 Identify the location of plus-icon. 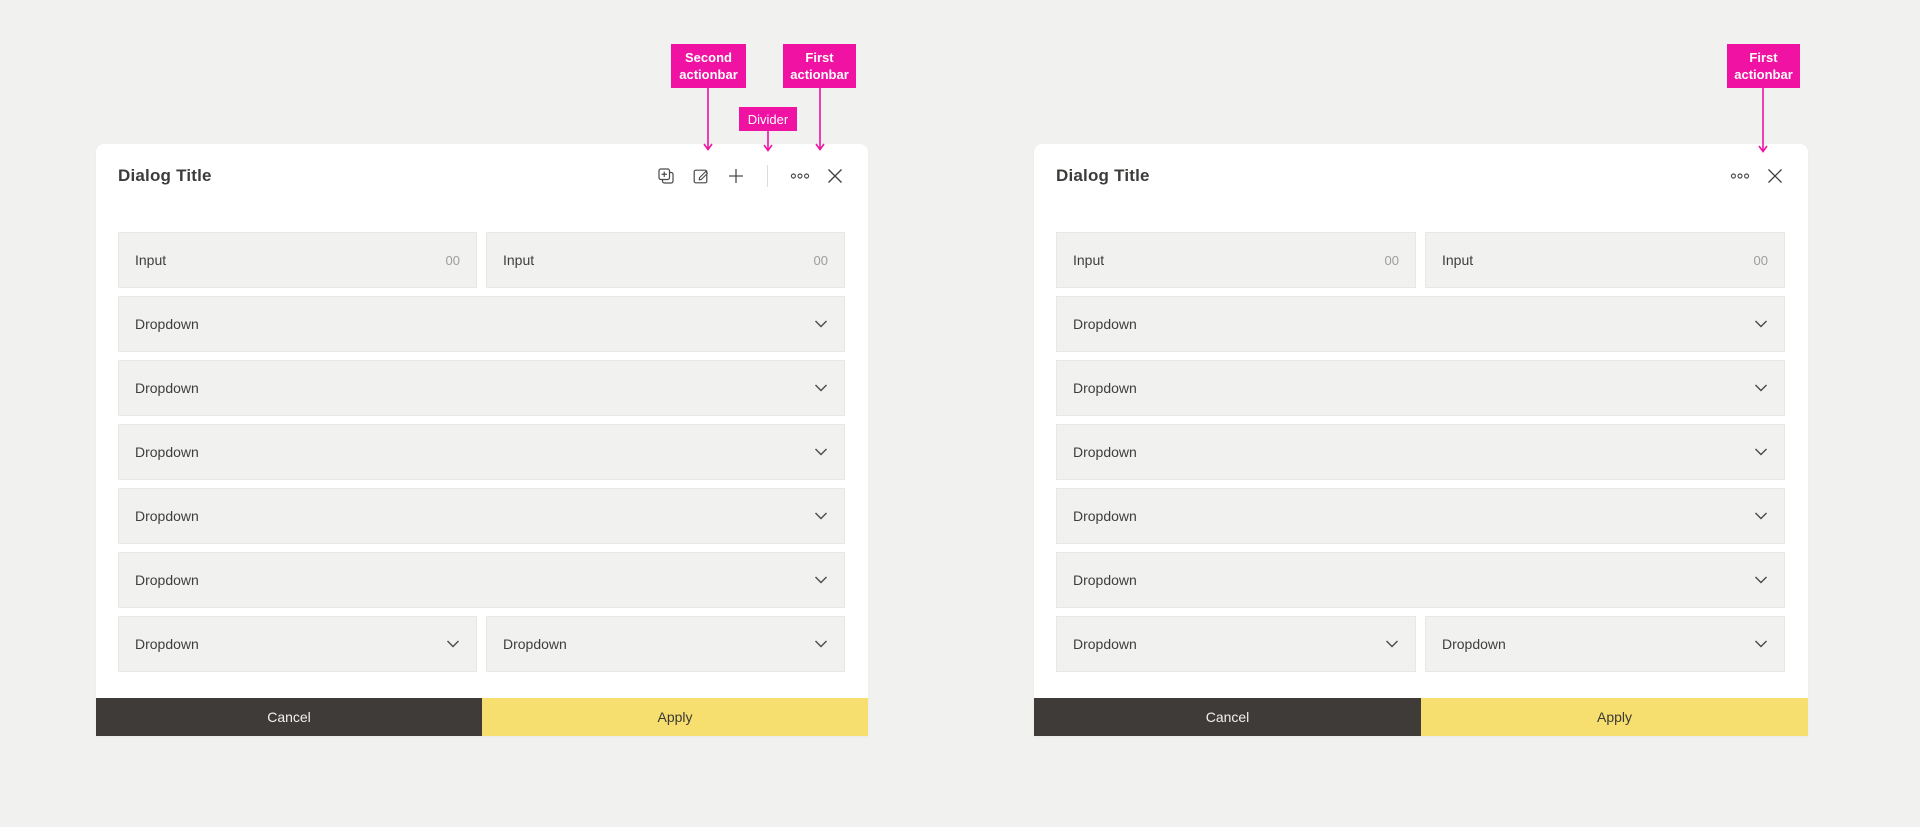
(736, 176).